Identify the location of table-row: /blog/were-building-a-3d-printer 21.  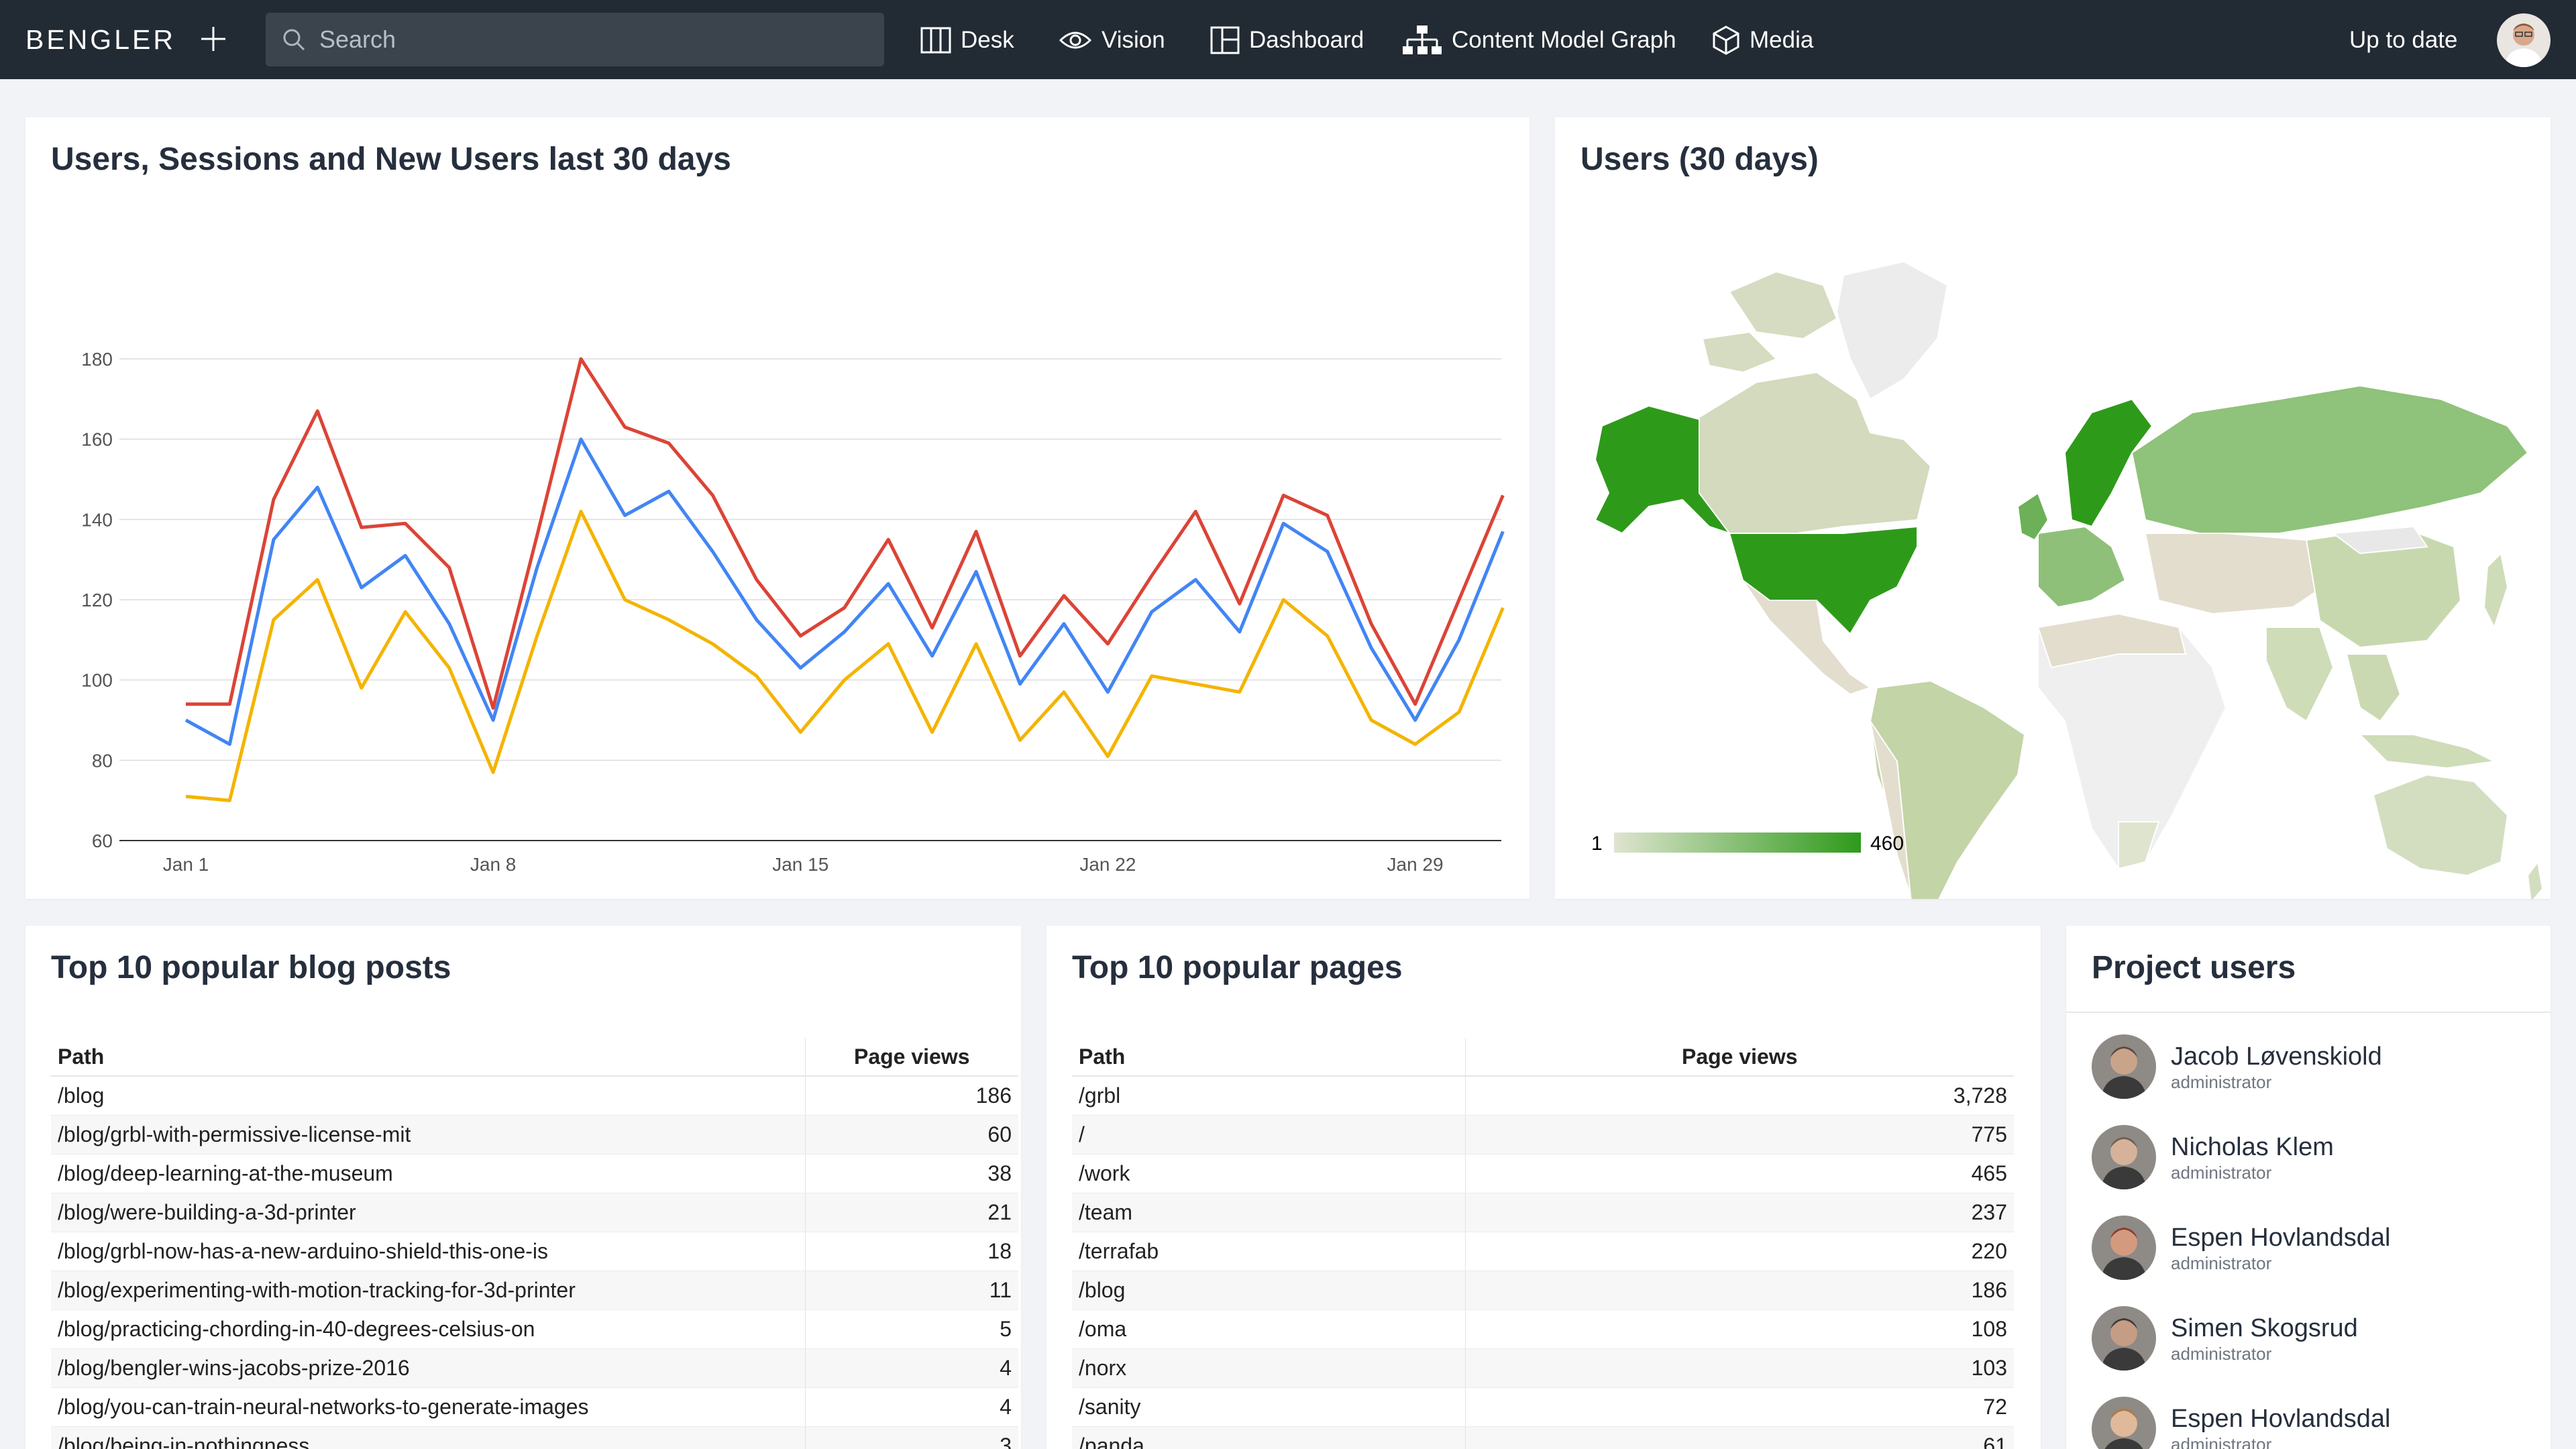
(534, 1212).